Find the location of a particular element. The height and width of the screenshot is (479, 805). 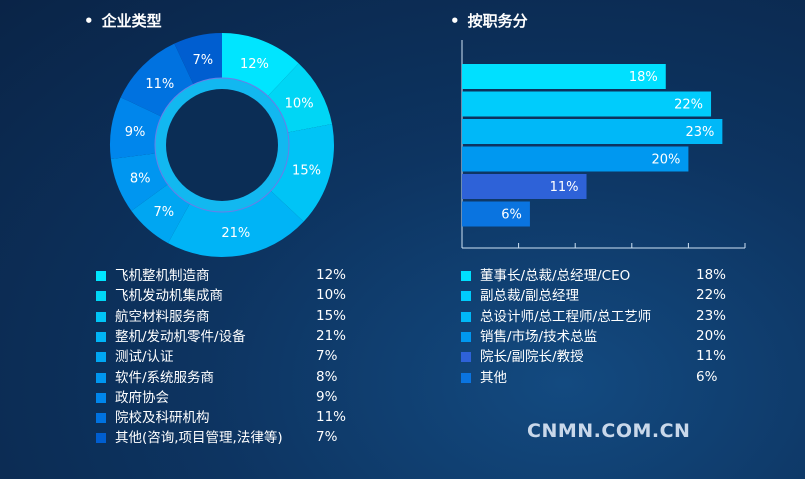

donut-title: 企业类型 is located at coordinates (123, 20).